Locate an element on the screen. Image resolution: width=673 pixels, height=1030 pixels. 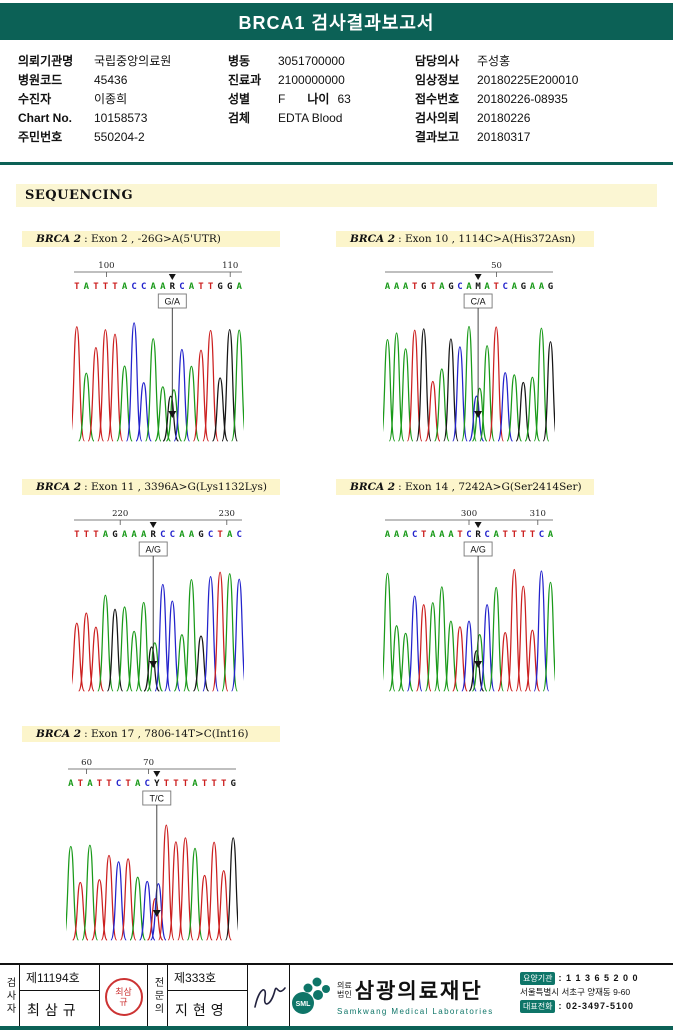
field-value: 20180226-08935 is located at coordinates (522, 98).